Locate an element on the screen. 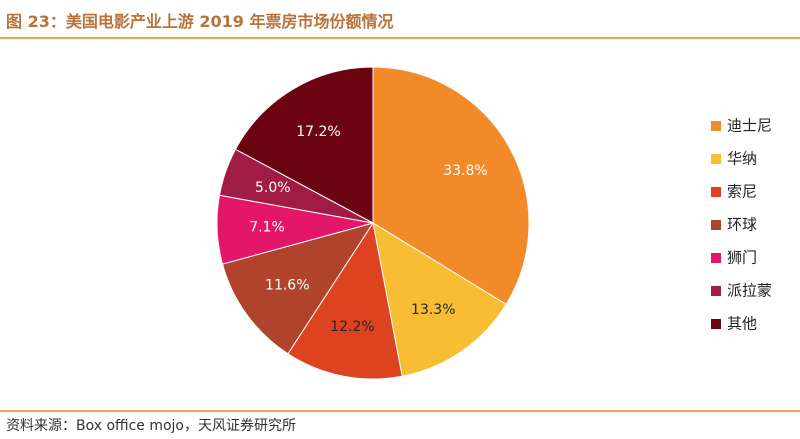 This screenshot has height=439, width=800. pie-data-label: 13.3% is located at coordinates (433, 310).